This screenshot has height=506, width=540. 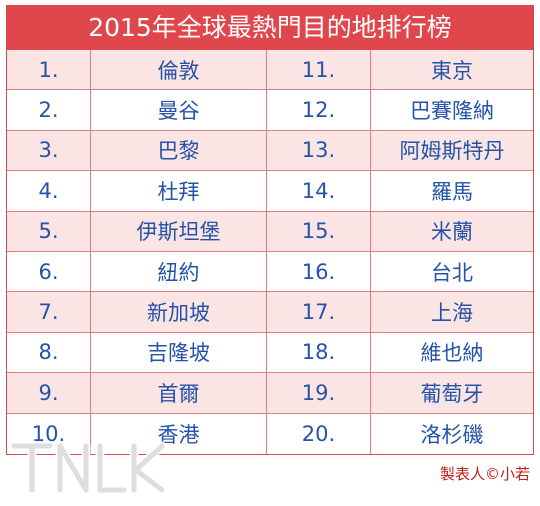 What do you see at coordinates (49, 110) in the screenshot?
I see `rank-cell: 2.` at bounding box center [49, 110].